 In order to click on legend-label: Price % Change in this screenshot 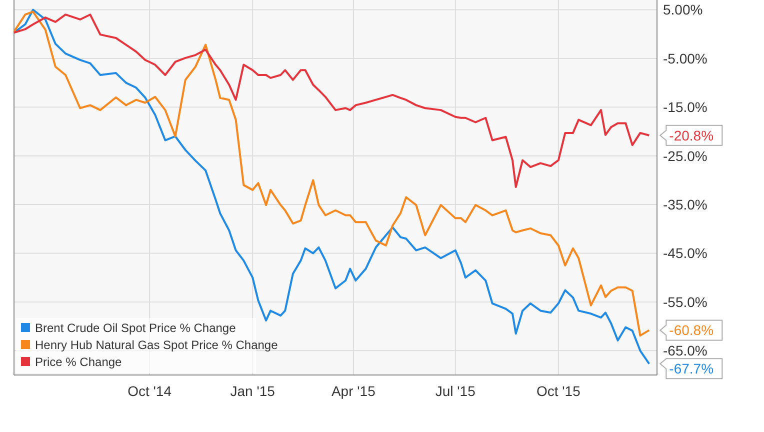, I will do `click(78, 362)`.